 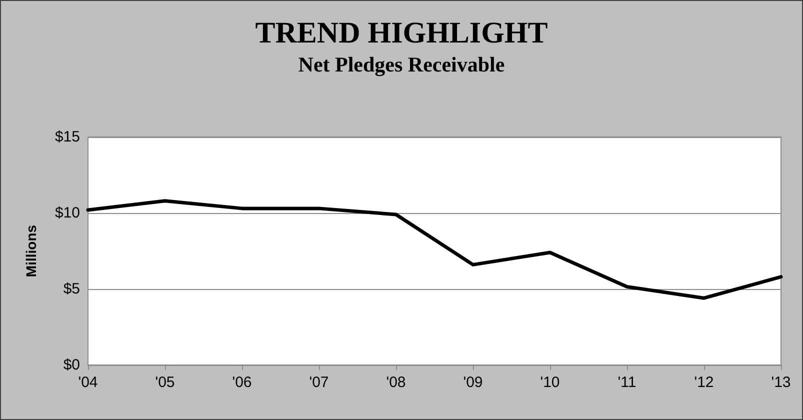 I want to click on x-tick-label: '07, so click(x=319, y=382).